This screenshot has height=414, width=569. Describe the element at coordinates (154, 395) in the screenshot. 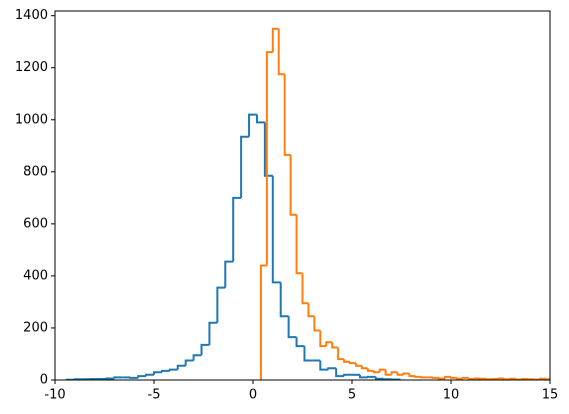

I see `x-tick-label: -5` at that location.